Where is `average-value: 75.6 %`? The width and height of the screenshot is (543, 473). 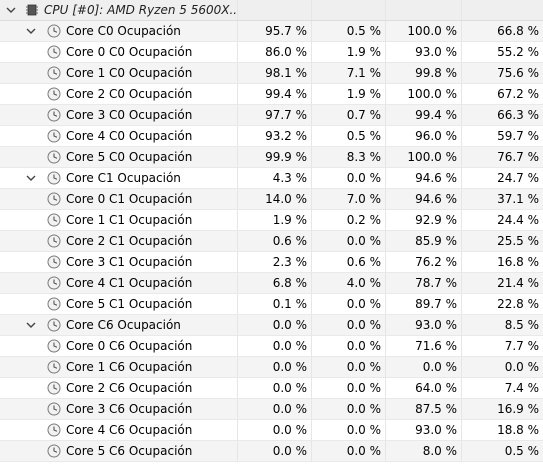
average-value: 75.6 % is located at coordinates (518, 73).